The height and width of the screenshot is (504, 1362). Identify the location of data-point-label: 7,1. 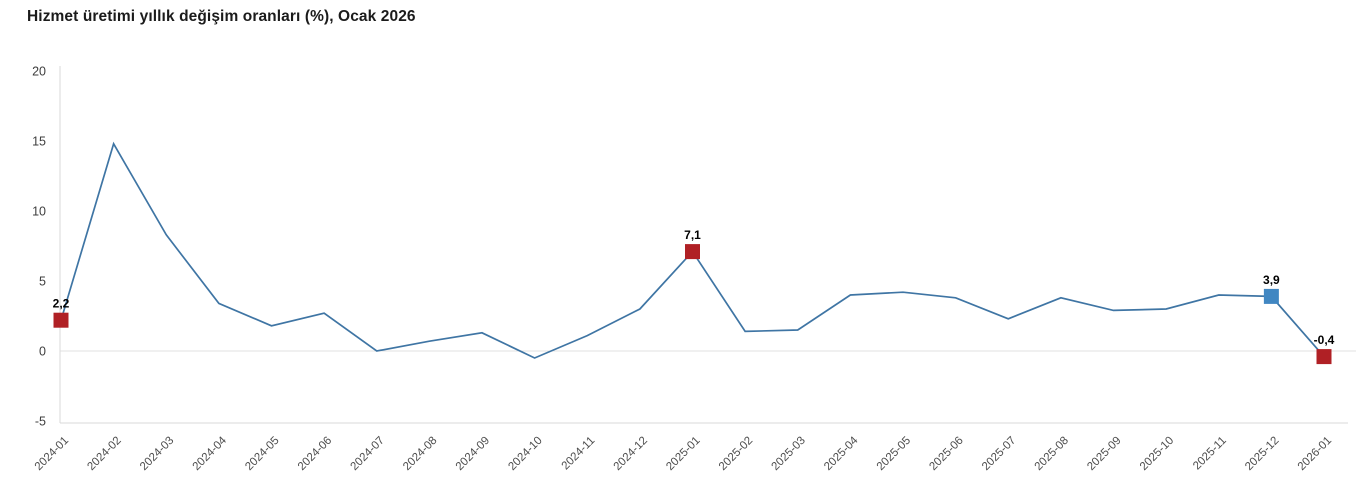
(692, 235).